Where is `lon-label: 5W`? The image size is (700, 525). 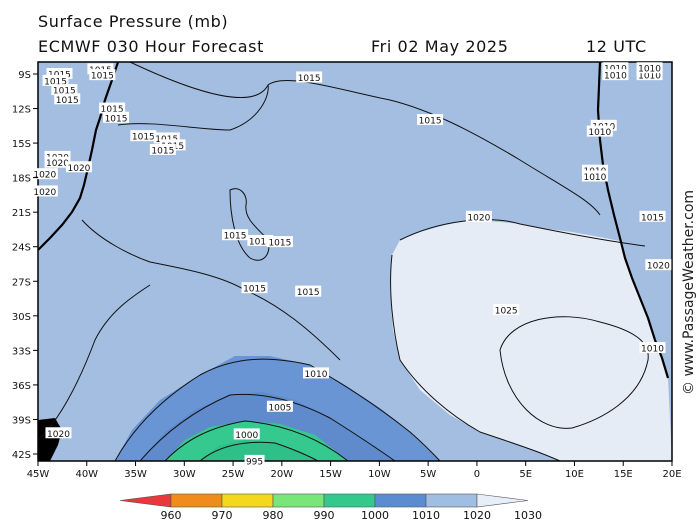
lon-label: 5W is located at coordinates (428, 474).